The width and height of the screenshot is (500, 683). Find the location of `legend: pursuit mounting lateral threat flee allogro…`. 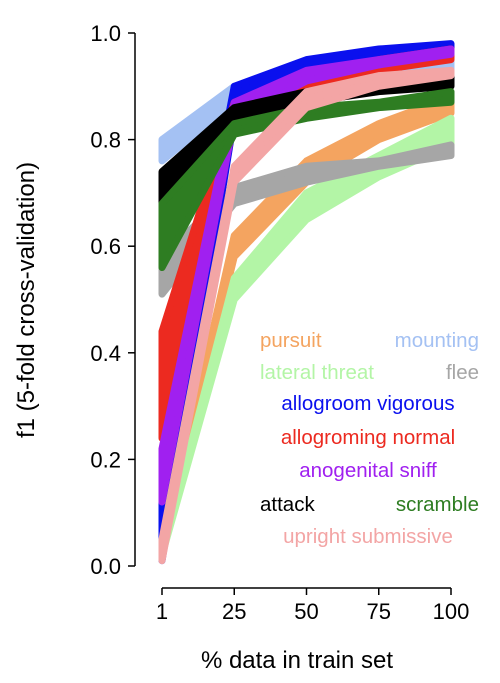

legend: pursuit mounting lateral threat flee allogro… is located at coordinates (369, 438).